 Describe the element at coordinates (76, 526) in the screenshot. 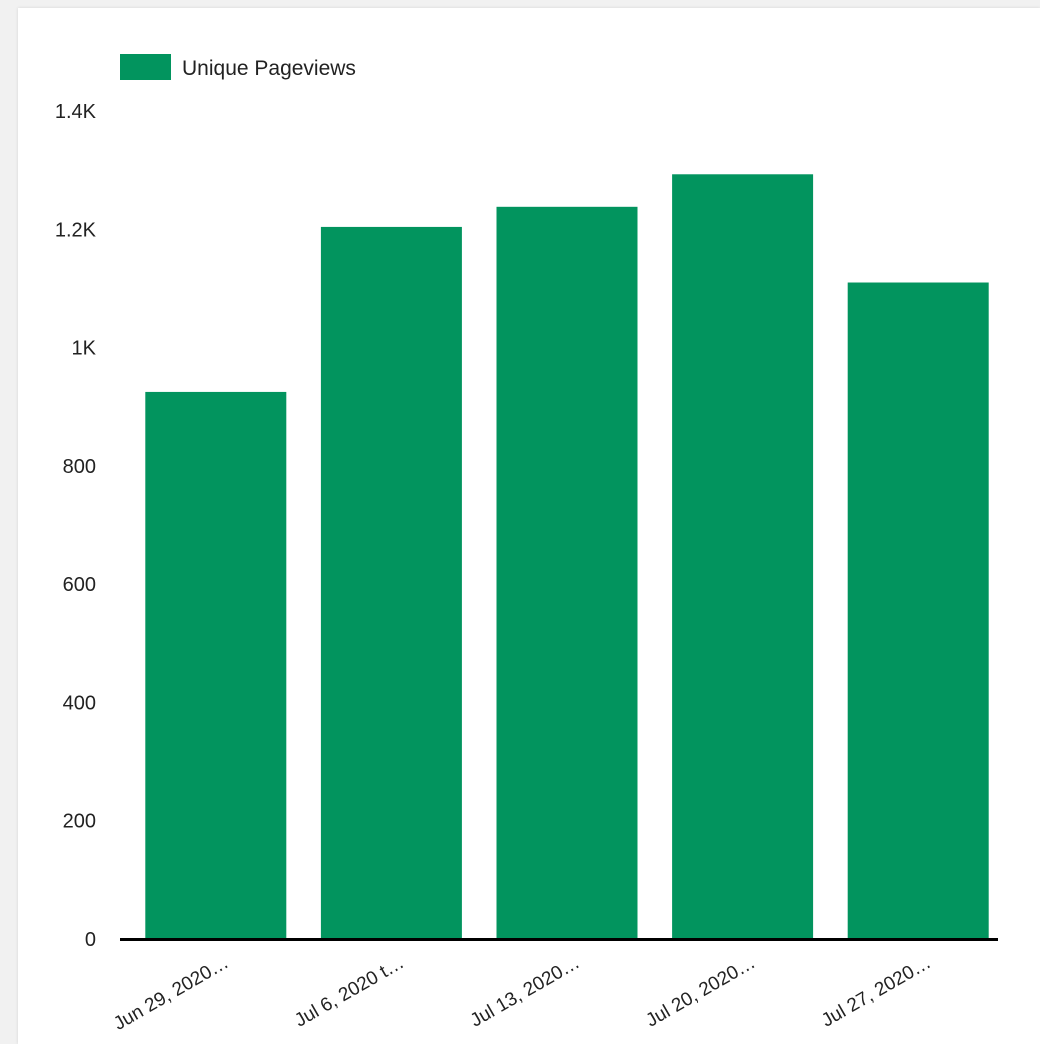

I see `y-axis: 0 200 400 600 800 1K 1.2K 1.4K` at that location.